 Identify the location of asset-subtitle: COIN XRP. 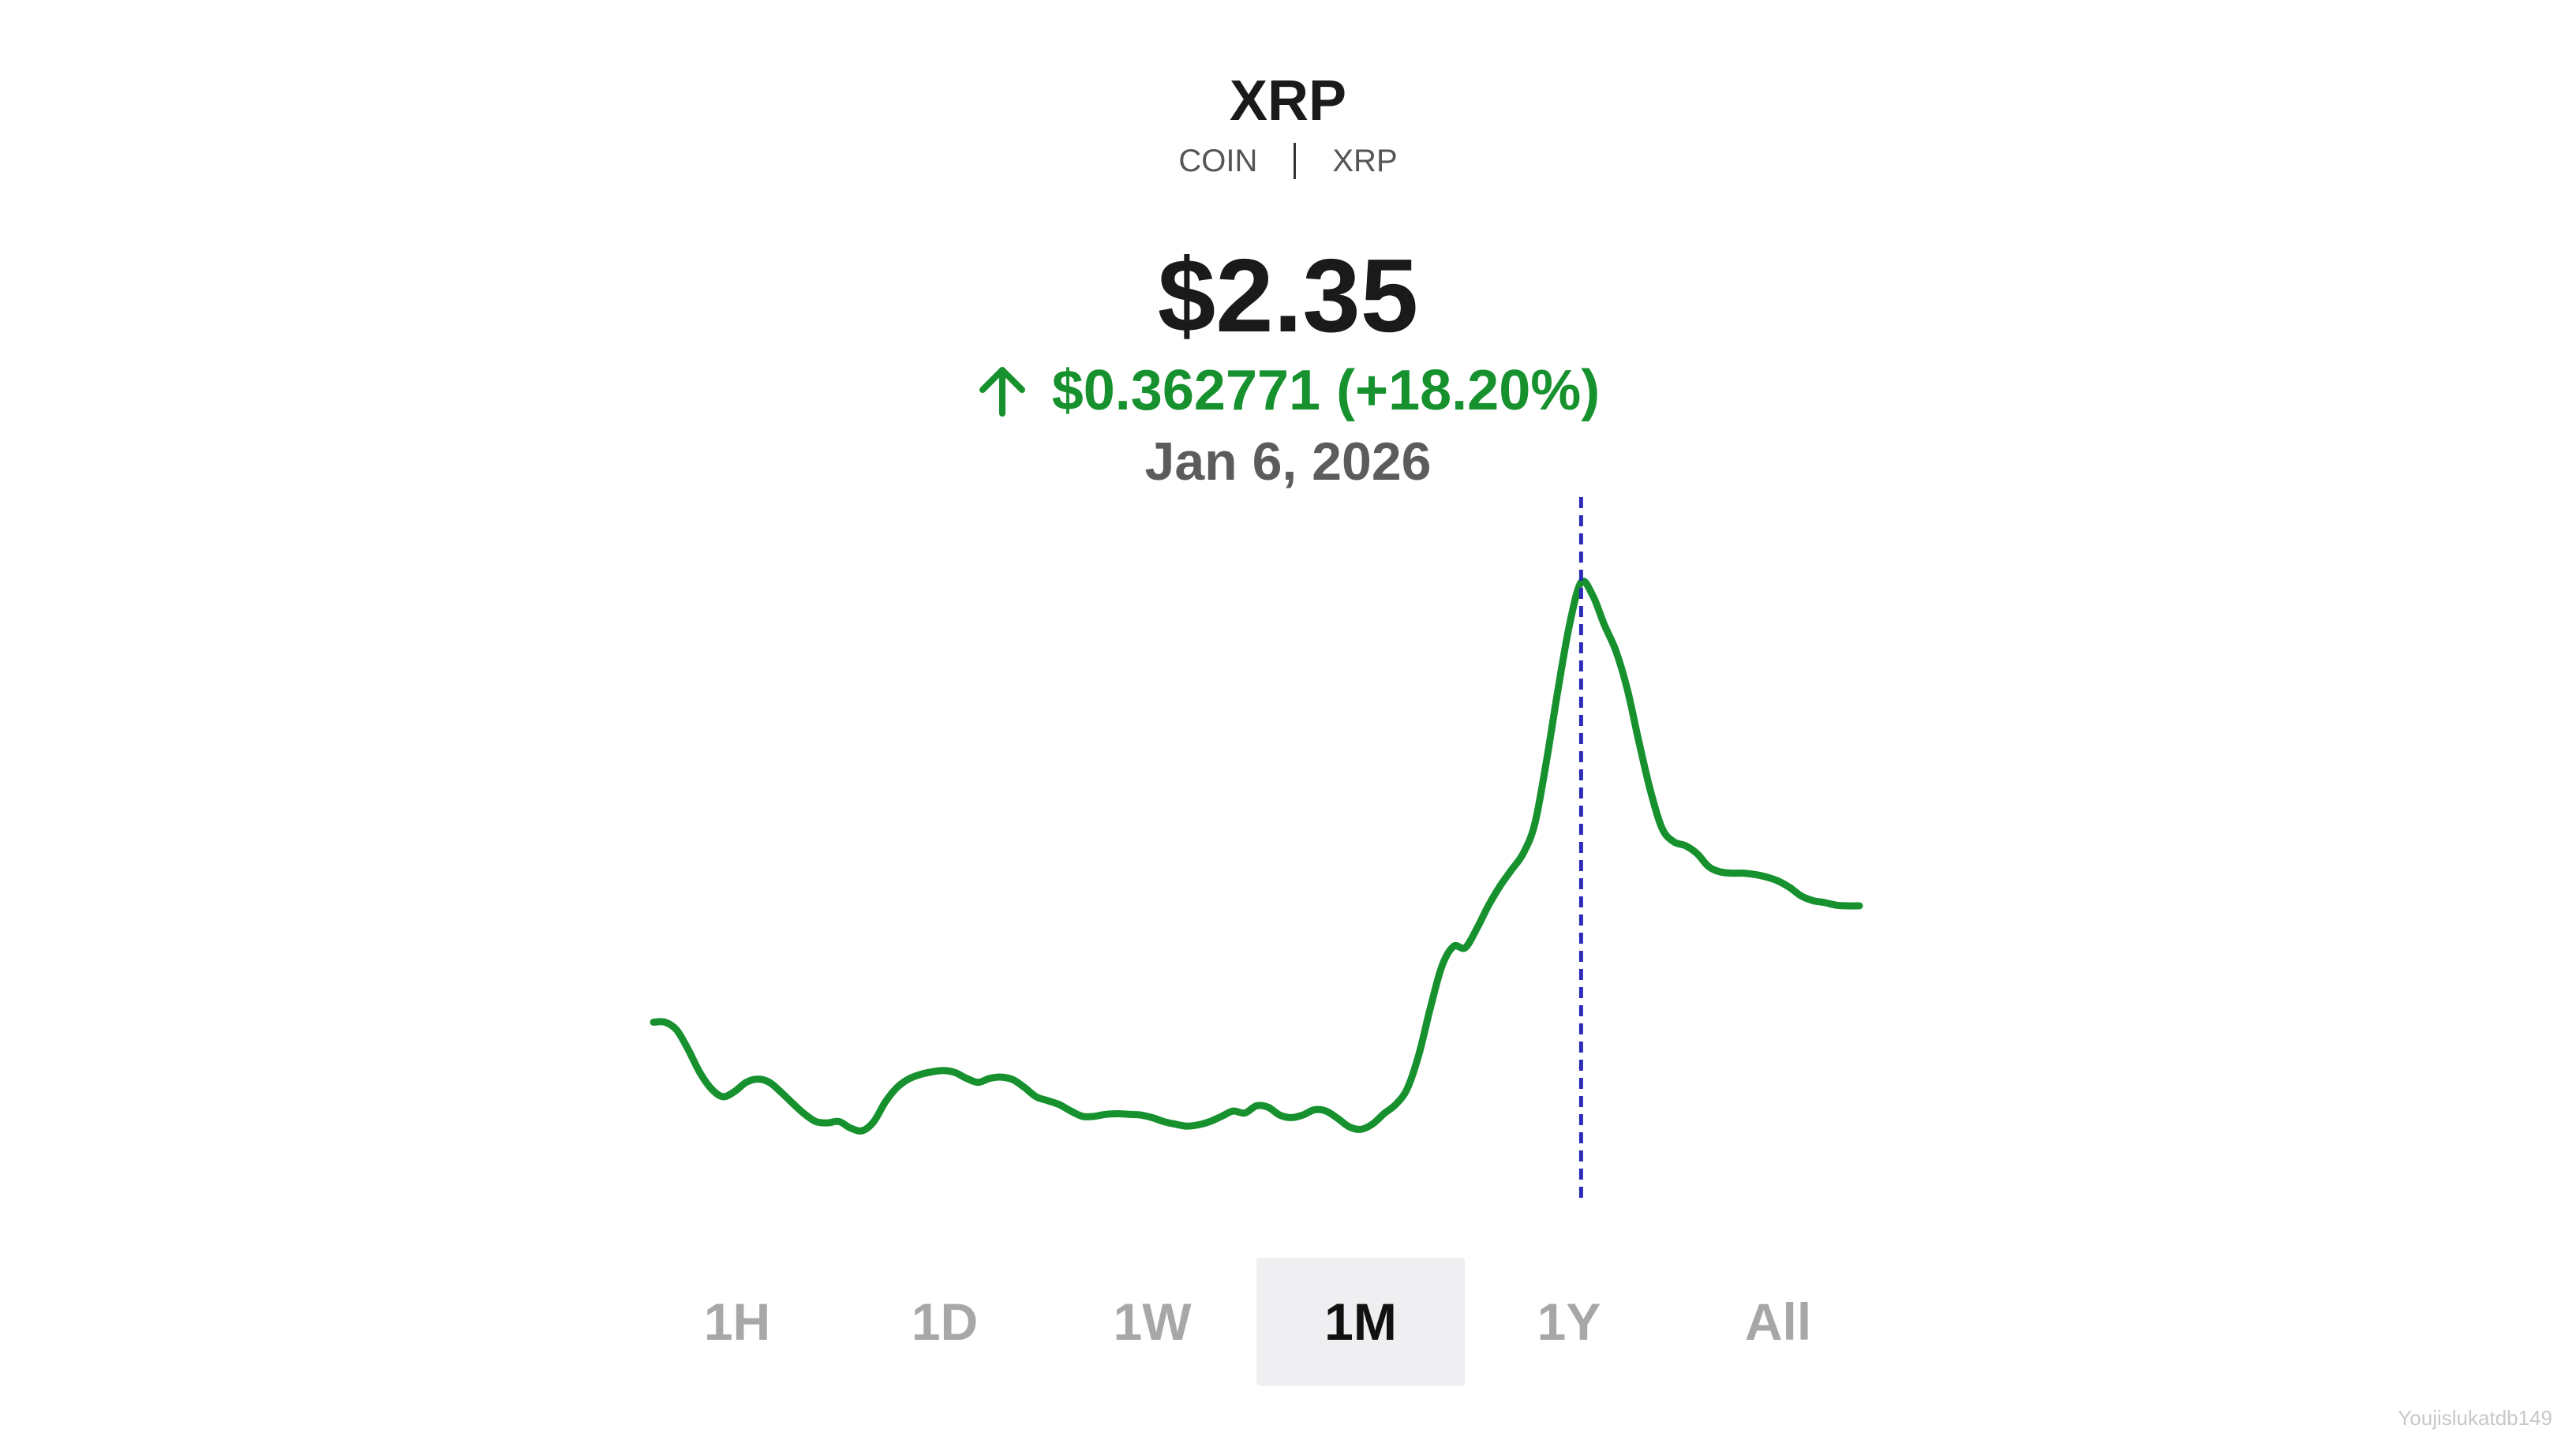
(1288, 161).